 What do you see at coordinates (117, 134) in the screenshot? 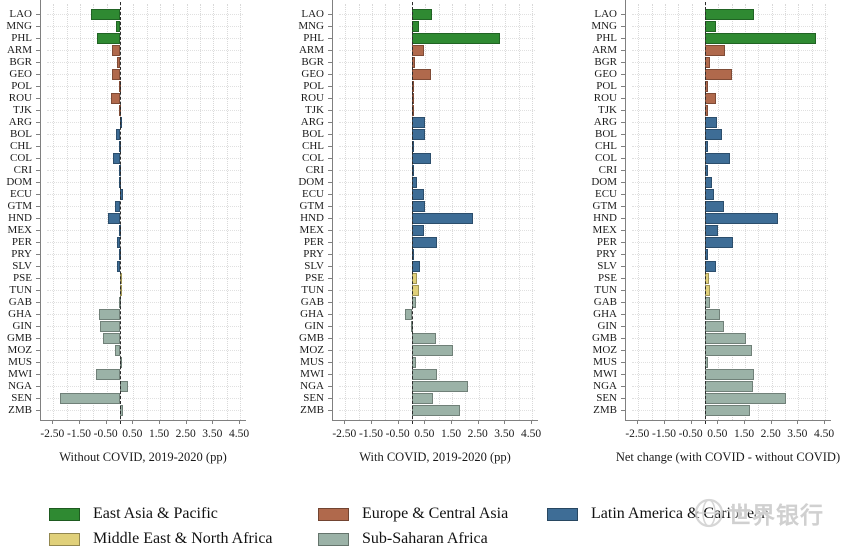
I see `bar-bol` at bounding box center [117, 134].